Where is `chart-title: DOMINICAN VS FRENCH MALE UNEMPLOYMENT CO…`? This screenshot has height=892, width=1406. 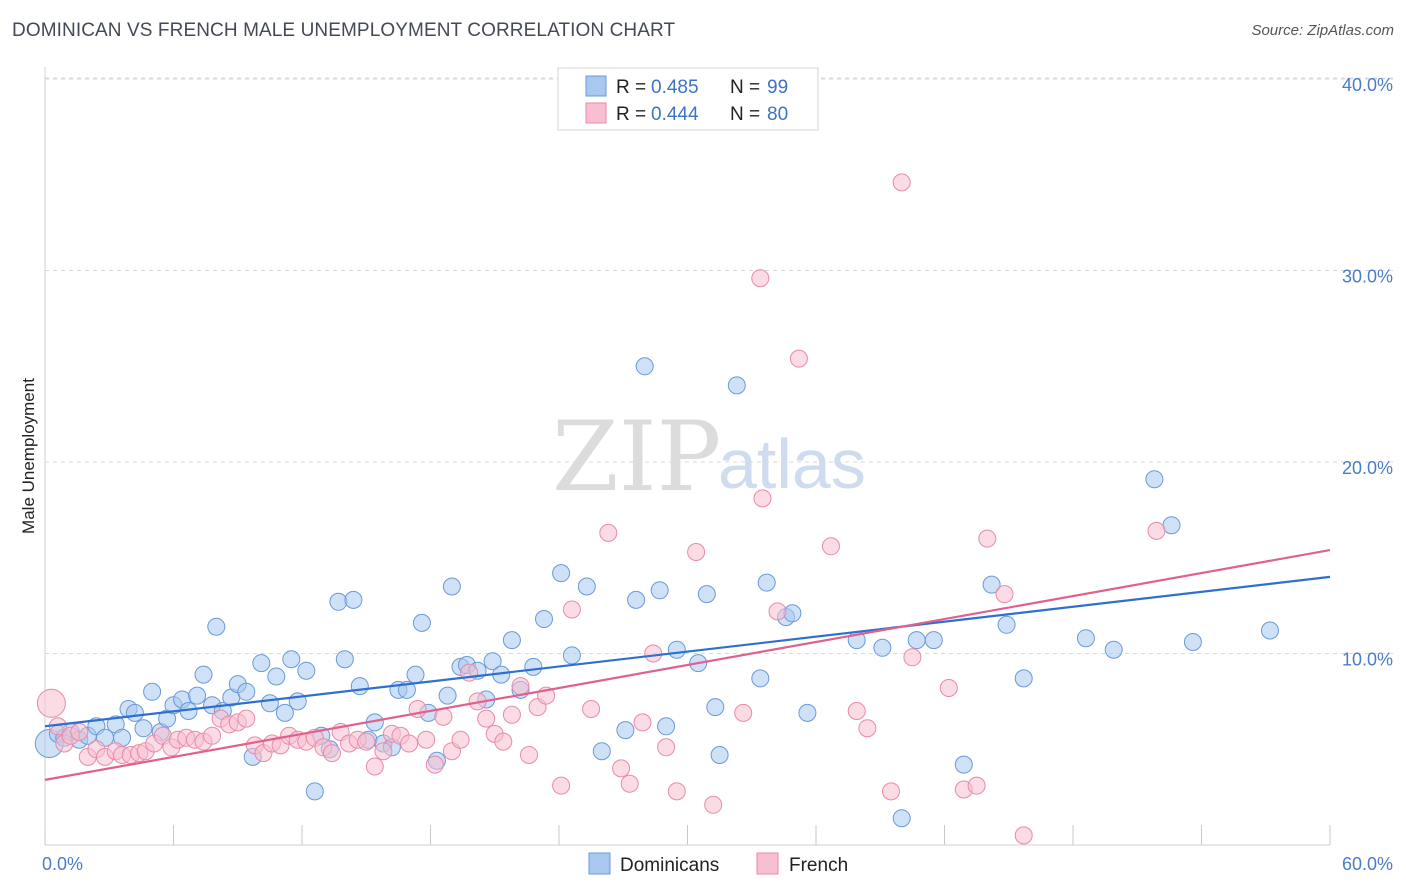
chart-title: DOMINICAN VS FRENCH MALE UNEMPLOYMENT CO… is located at coordinates (344, 30).